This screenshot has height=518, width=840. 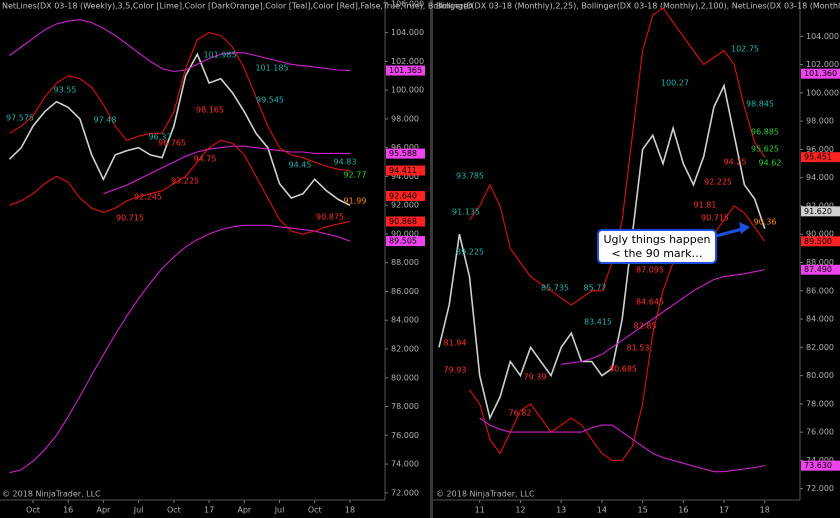 I want to click on level-label: 96.37, so click(x=160, y=137).